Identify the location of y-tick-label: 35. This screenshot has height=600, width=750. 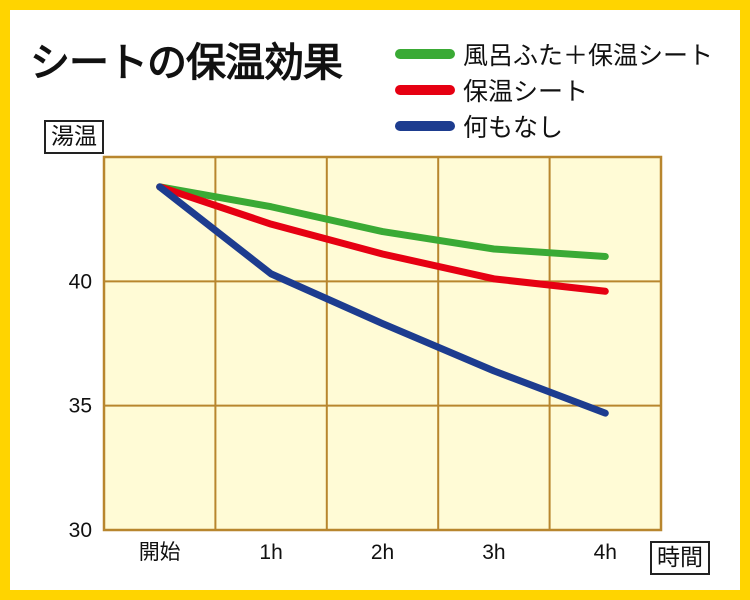
(80, 406).